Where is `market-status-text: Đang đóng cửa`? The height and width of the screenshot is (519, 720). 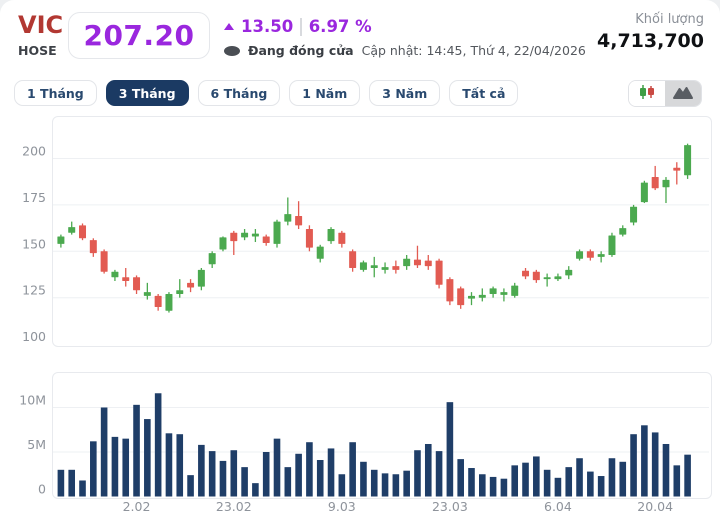 market-status-text: Đang đóng cửa is located at coordinates (301, 50).